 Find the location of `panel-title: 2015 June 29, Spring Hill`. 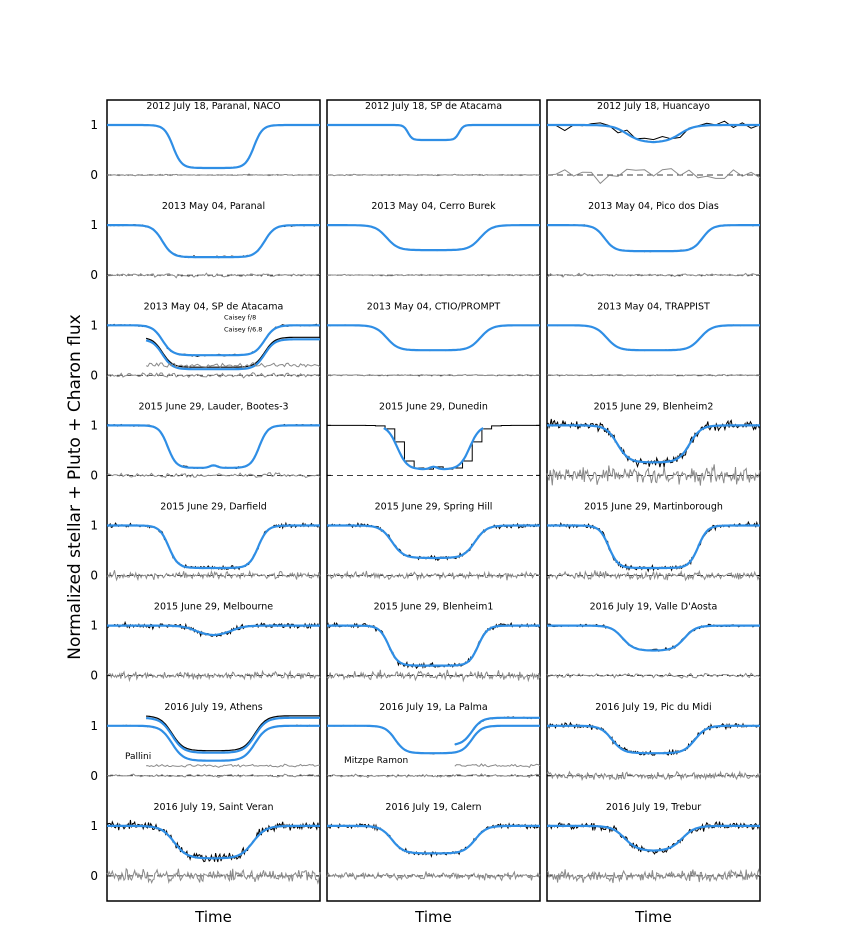

panel-title: 2015 June 29, Spring Hill is located at coordinates (434, 507).